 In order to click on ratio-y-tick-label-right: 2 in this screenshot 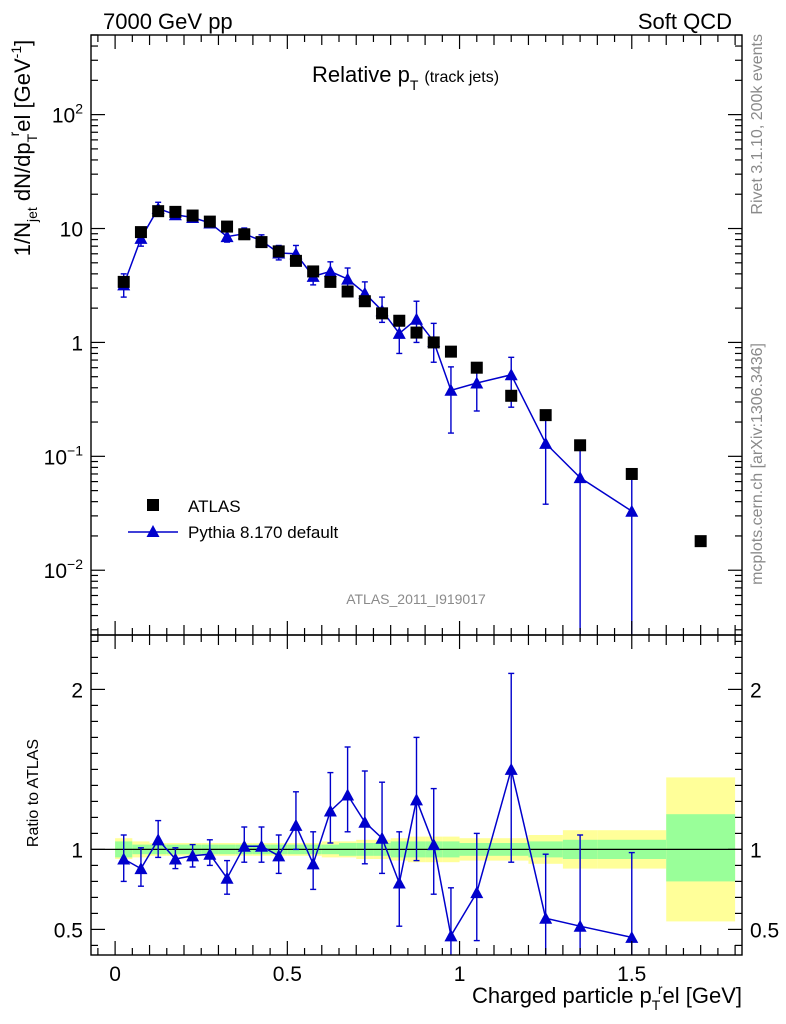, I will do `click(756, 690)`.